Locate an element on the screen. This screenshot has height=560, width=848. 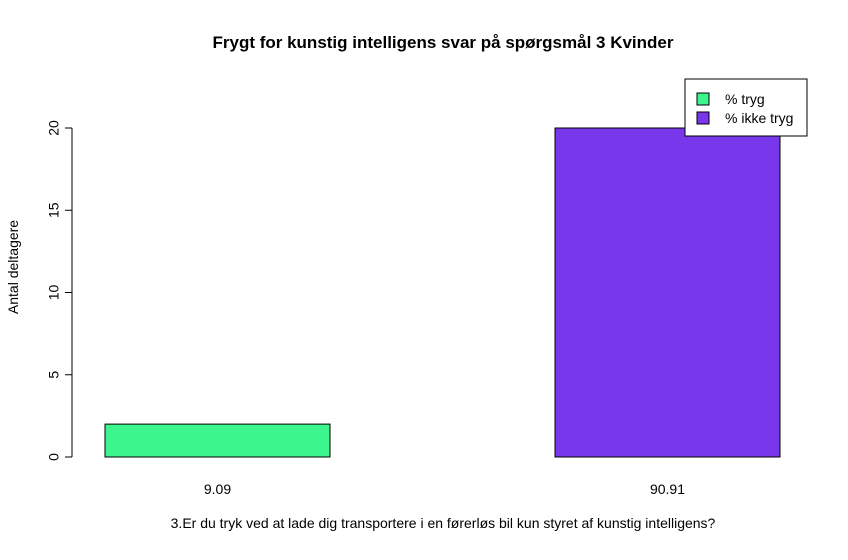
y-tick-label: 5 is located at coordinates (54, 375).